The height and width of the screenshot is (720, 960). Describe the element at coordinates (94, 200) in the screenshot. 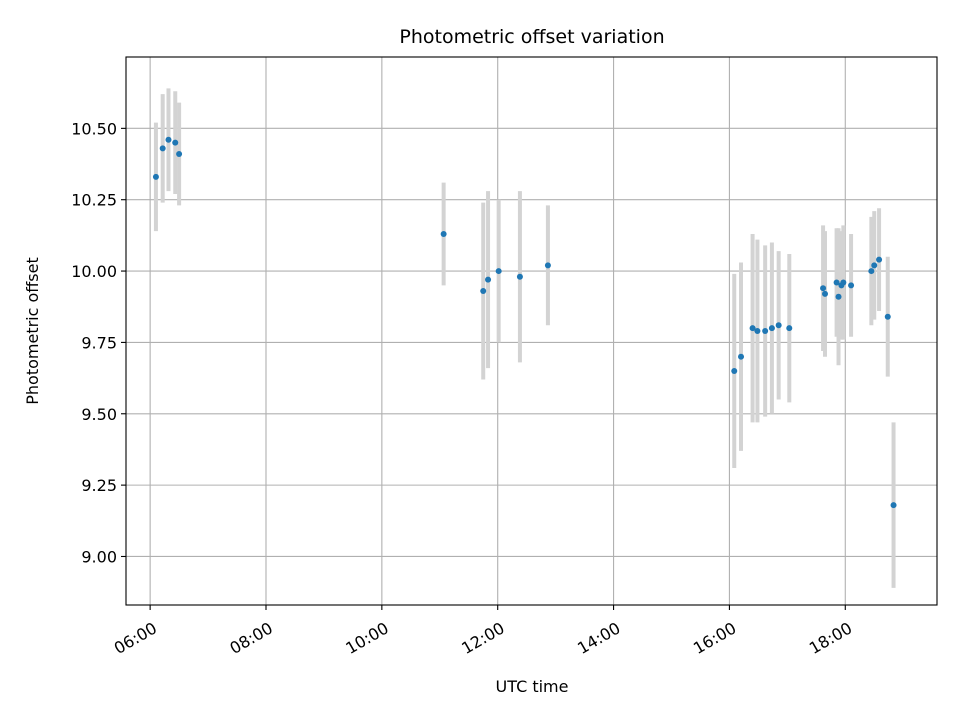

I see `y-tick-label: 10.25` at that location.